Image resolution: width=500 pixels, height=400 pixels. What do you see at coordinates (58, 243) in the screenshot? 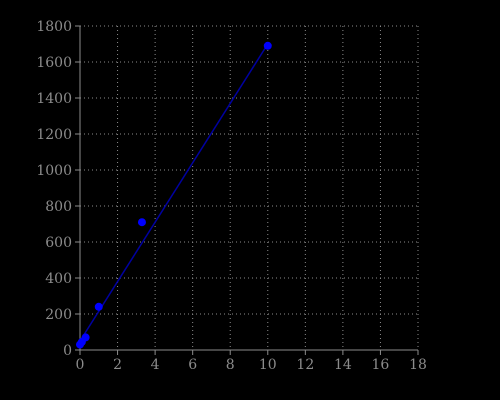
I see `y-tick-label: 600` at bounding box center [58, 243].